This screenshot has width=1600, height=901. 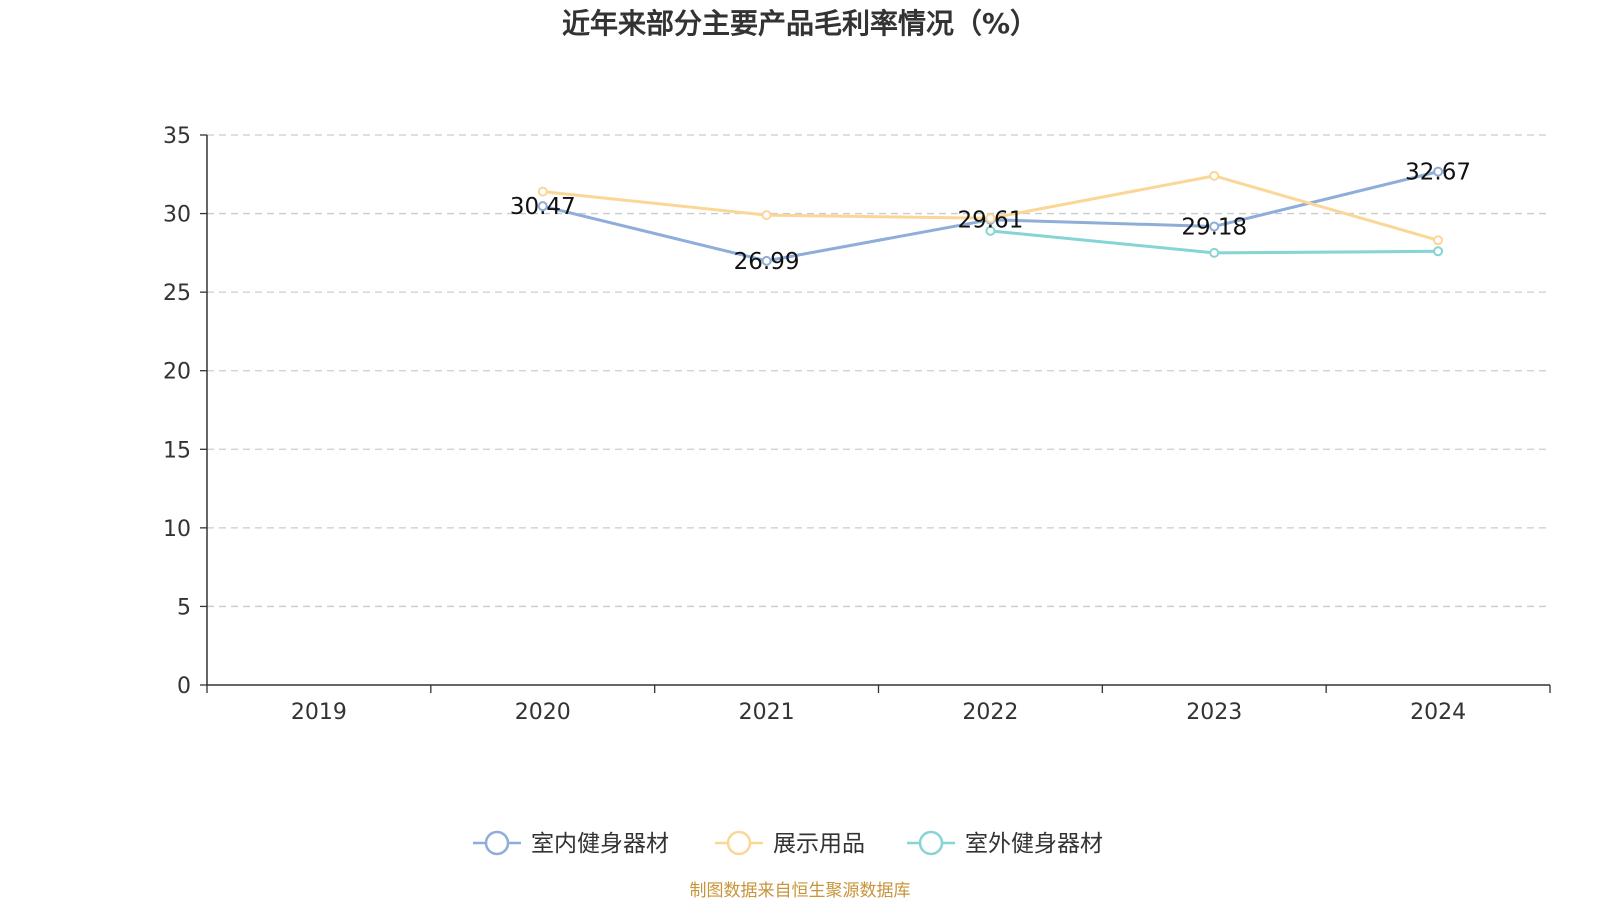 What do you see at coordinates (990, 712) in the screenshot?
I see `x-tick-label: 2022` at bounding box center [990, 712].